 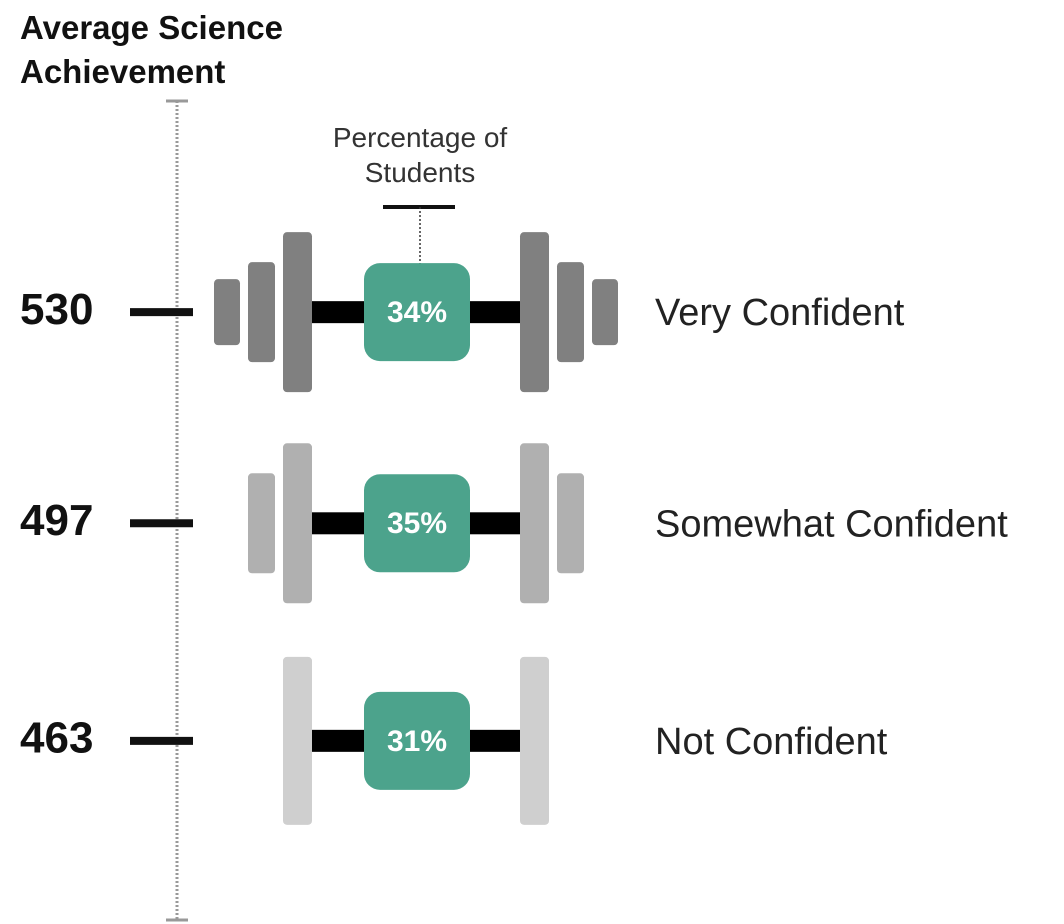 I want to click on score-label: 530, so click(x=56, y=309).